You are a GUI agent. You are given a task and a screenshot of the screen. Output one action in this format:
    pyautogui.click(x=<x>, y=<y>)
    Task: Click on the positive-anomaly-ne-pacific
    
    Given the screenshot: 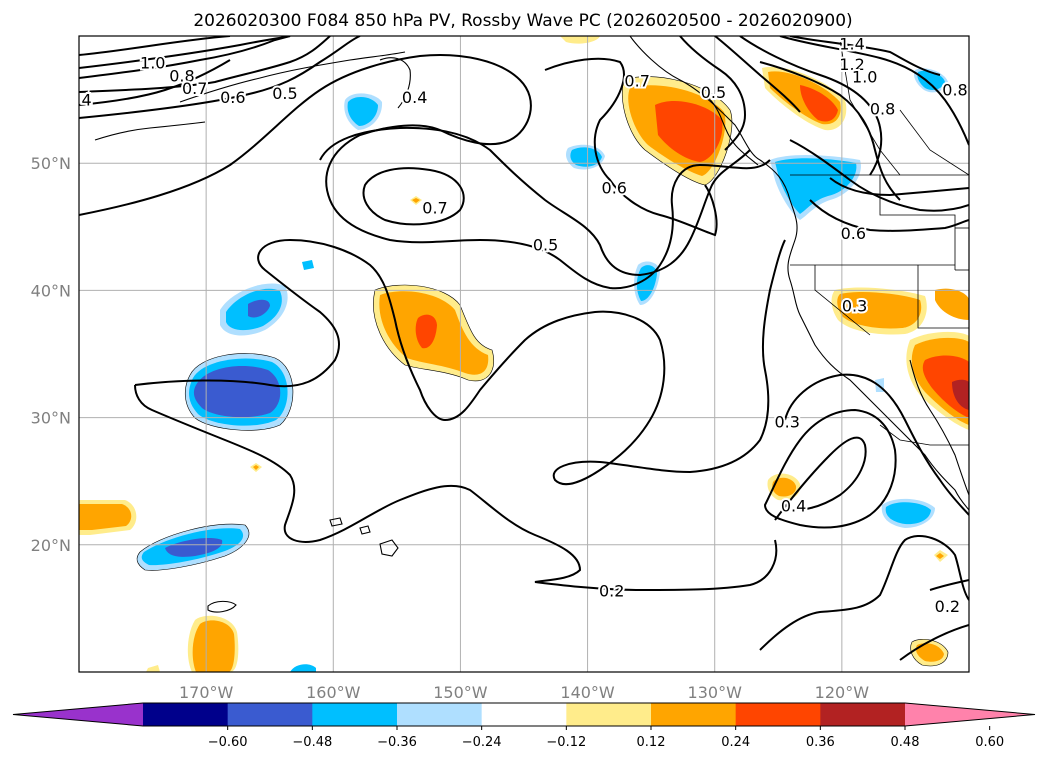 What is the action you would take?
    pyautogui.click(x=677, y=130)
    